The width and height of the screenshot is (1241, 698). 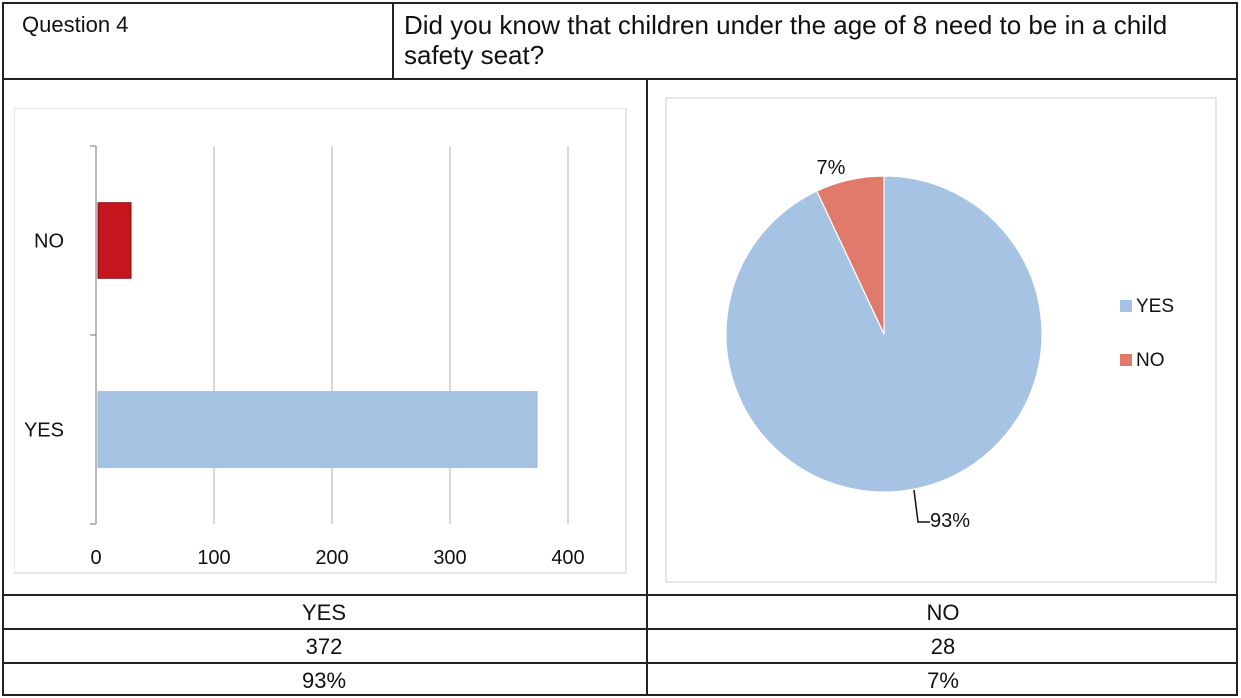 What do you see at coordinates (943, 680) in the screenshot?
I see `table-percent-no: 7%` at bounding box center [943, 680].